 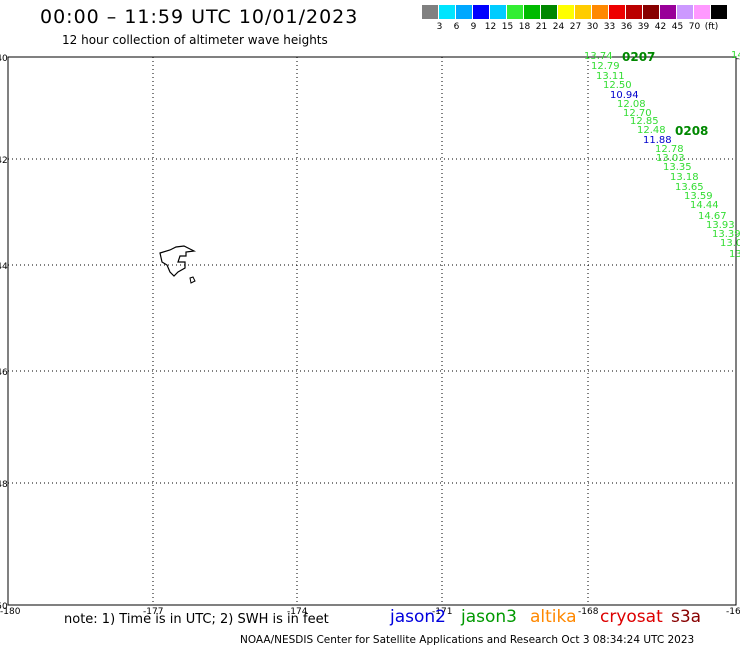 What do you see at coordinates (490, 27) in the screenshot?
I see `scale-label: 12` at bounding box center [490, 27].